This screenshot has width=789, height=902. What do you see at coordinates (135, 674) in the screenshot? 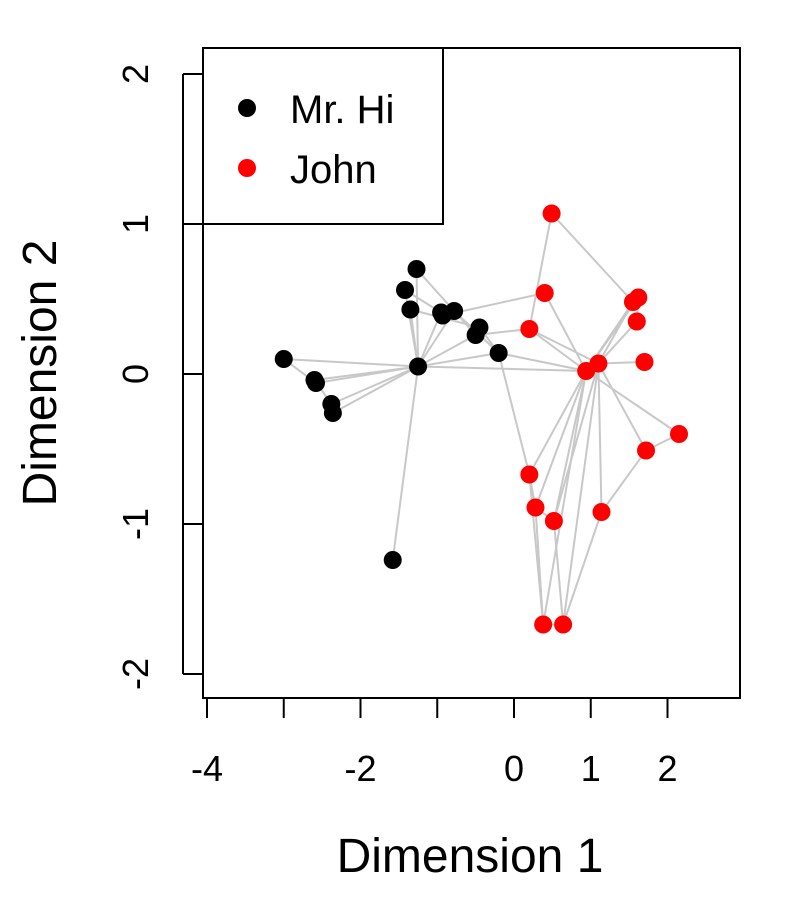
I see `y-tick-label: -2` at bounding box center [135, 674].